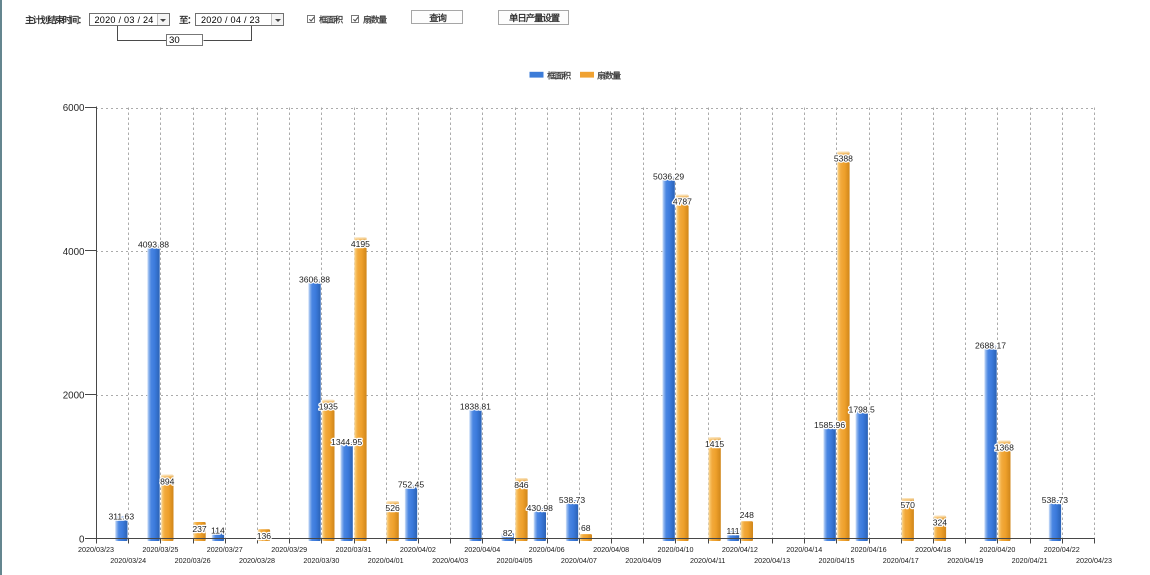 This screenshot has width=1150, height=575. Describe the element at coordinates (740, 549) in the screenshot. I see `svg-text: 2020/04/12` at that location.